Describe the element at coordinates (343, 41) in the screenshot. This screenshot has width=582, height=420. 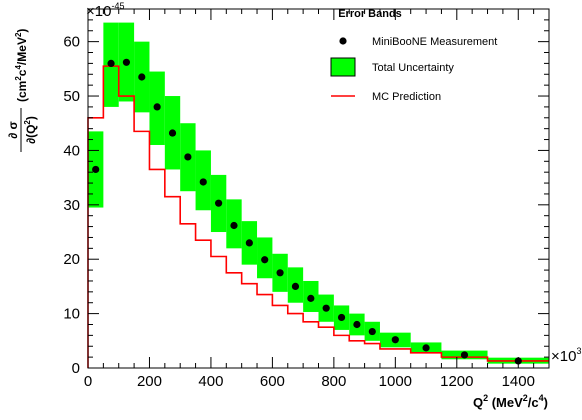
I see `legend-marker-measurement` at that location.